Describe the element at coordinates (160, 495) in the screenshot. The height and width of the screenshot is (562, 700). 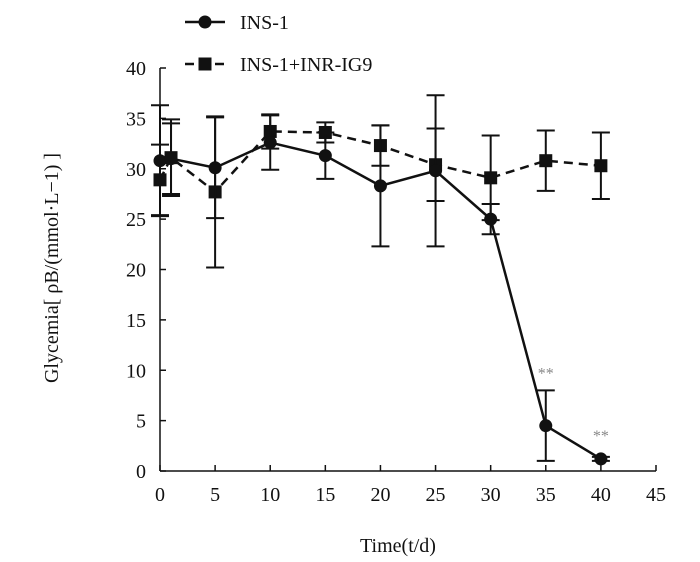
I see `x-tick-label: 0` at that location.